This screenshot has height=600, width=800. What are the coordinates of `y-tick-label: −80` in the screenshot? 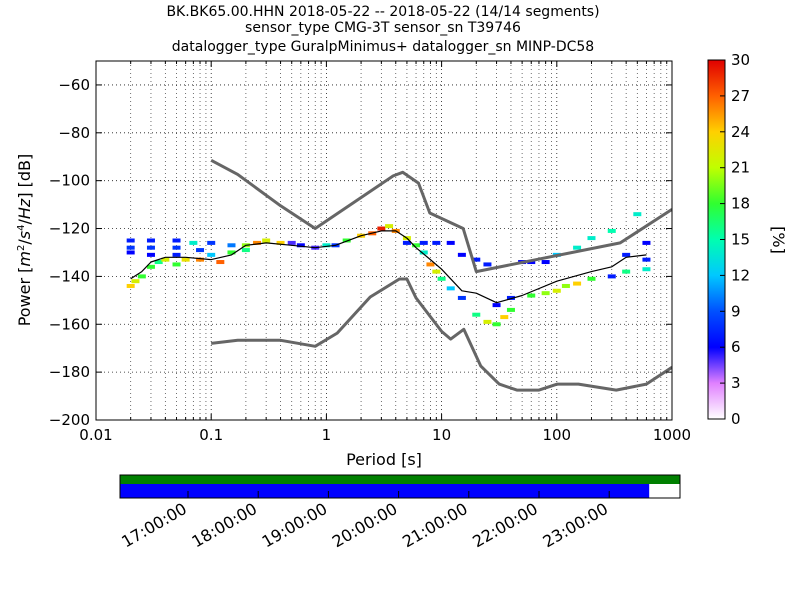 It's located at (74, 133).